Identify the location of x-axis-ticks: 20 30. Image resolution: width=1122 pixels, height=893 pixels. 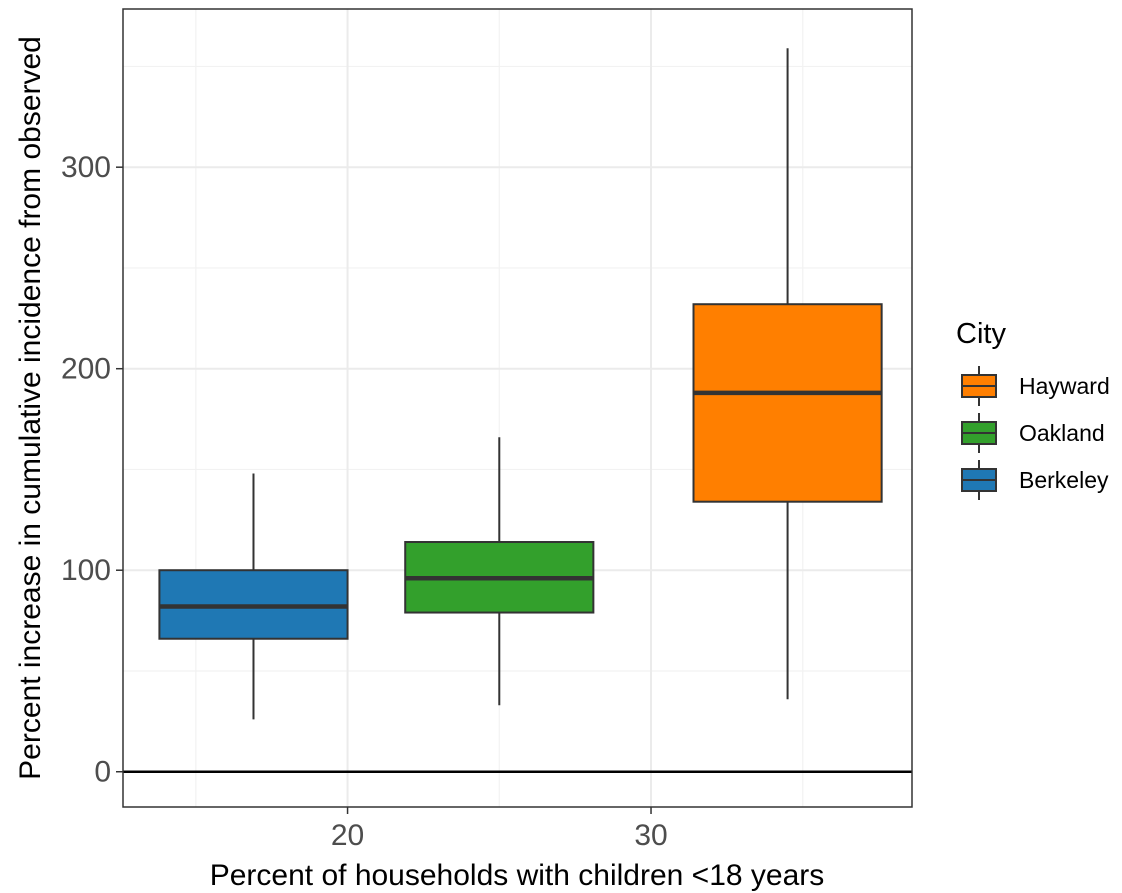
(499, 829).